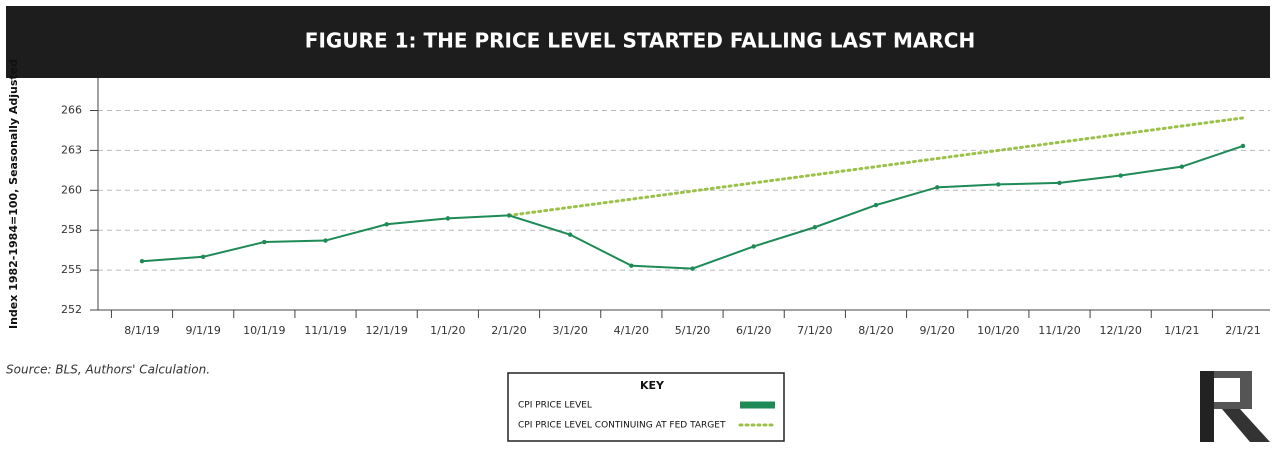  I want to click on x-tick-label: 9/1/19, so click(202, 330).